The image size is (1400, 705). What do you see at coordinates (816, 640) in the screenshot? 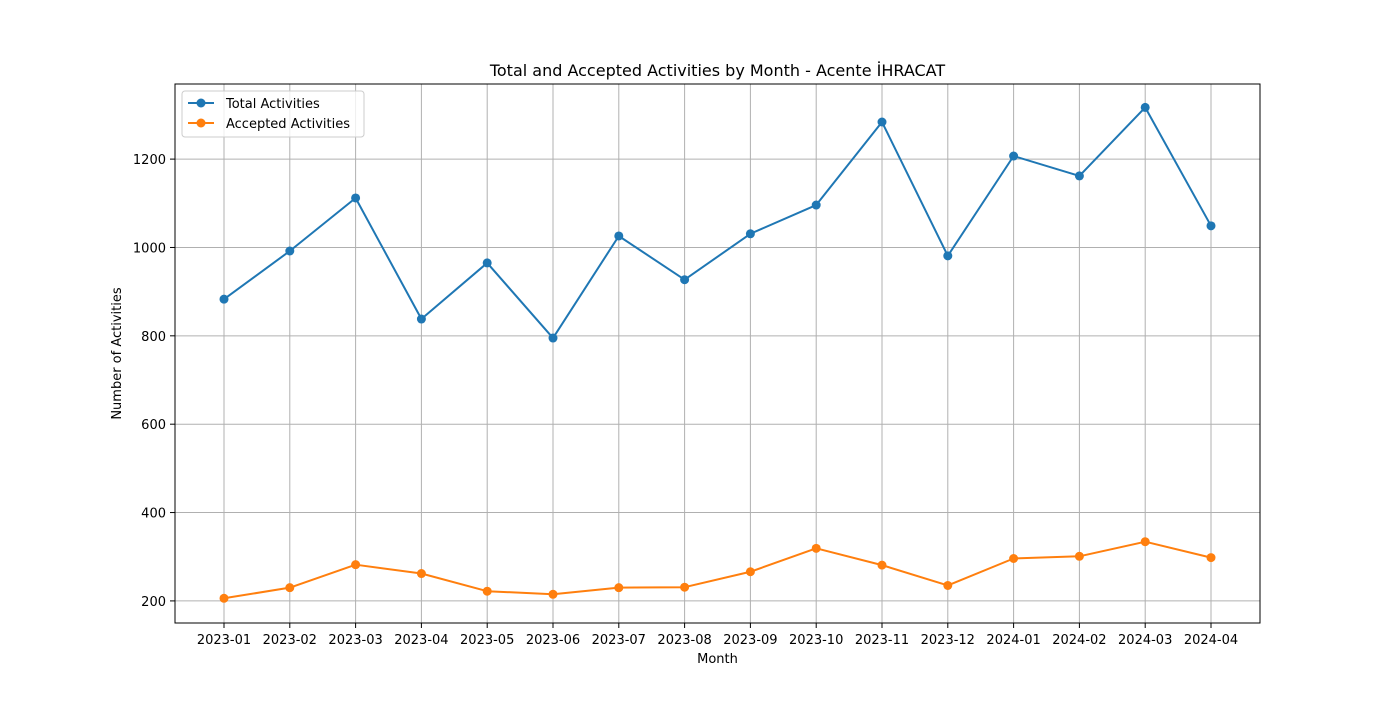
I see `x-tick-label: 2023-10` at bounding box center [816, 640].